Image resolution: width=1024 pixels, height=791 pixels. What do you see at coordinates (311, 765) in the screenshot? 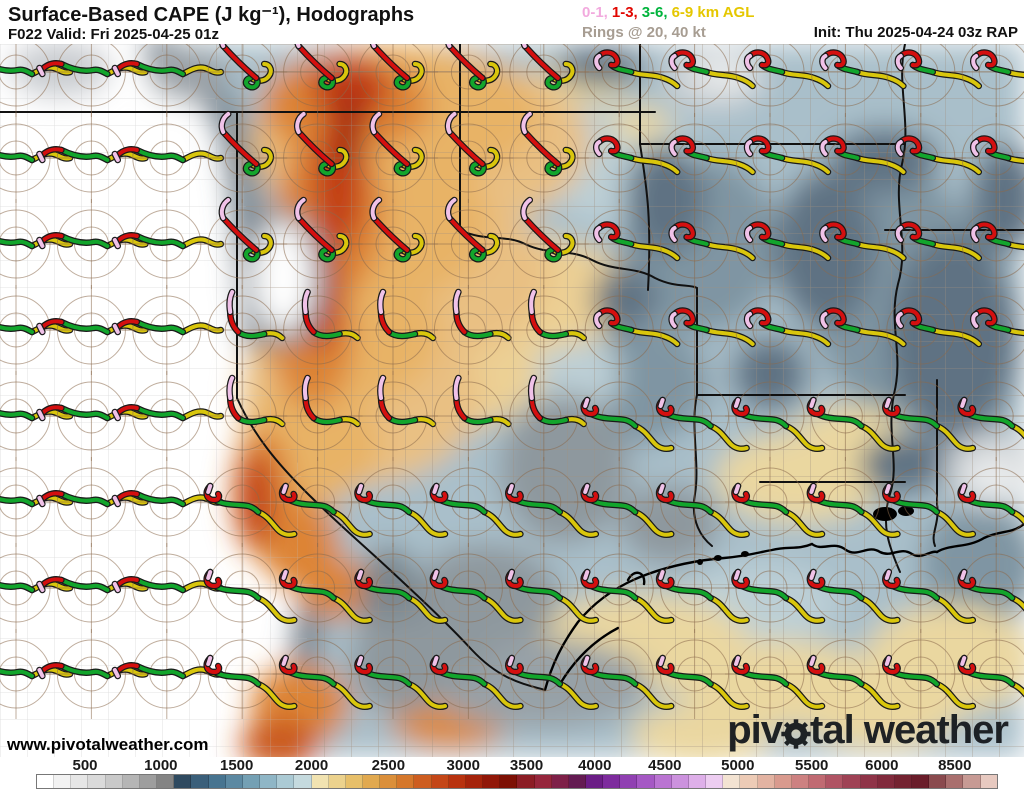
I see `colorbar-tick: 2000` at bounding box center [311, 765].